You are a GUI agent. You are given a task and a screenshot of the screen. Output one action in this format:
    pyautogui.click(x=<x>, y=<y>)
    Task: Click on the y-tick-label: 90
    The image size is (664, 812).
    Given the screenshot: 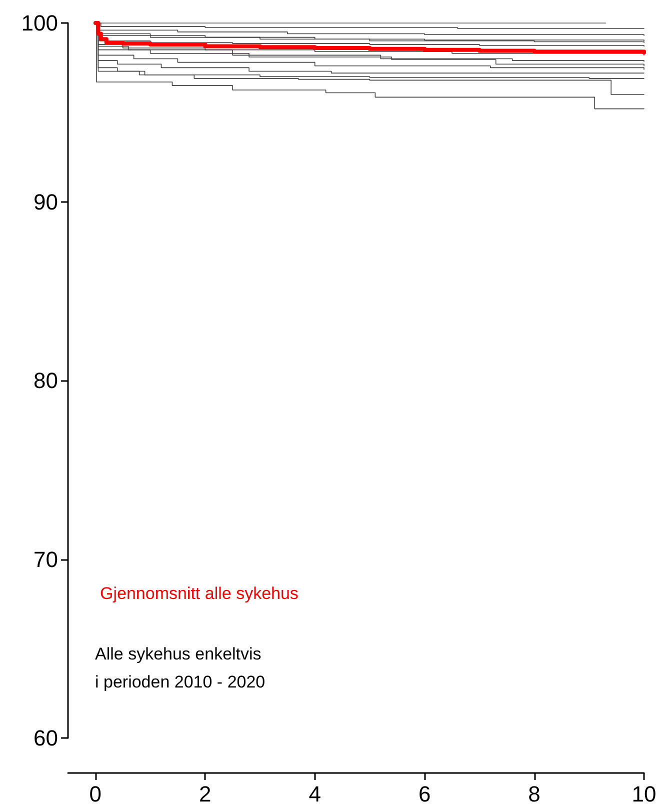 What is the action you would take?
    pyautogui.click(x=46, y=201)
    